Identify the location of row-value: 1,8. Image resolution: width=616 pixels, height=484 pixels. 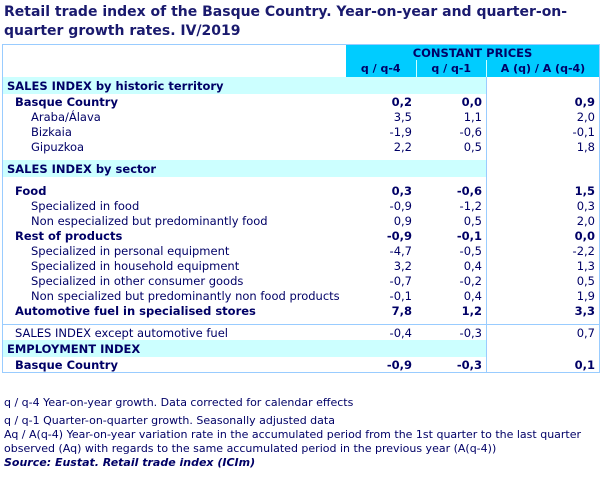
(543, 146).